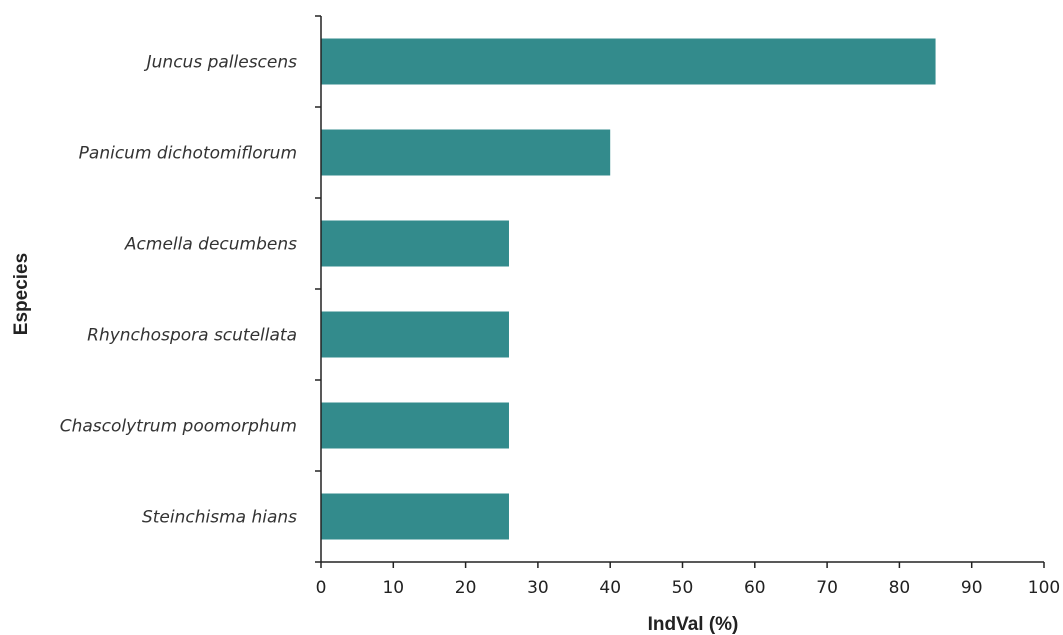 This screenshot has width=1063, height=635. I want to click on x-tick-label-50: 50, so click(683, 588).